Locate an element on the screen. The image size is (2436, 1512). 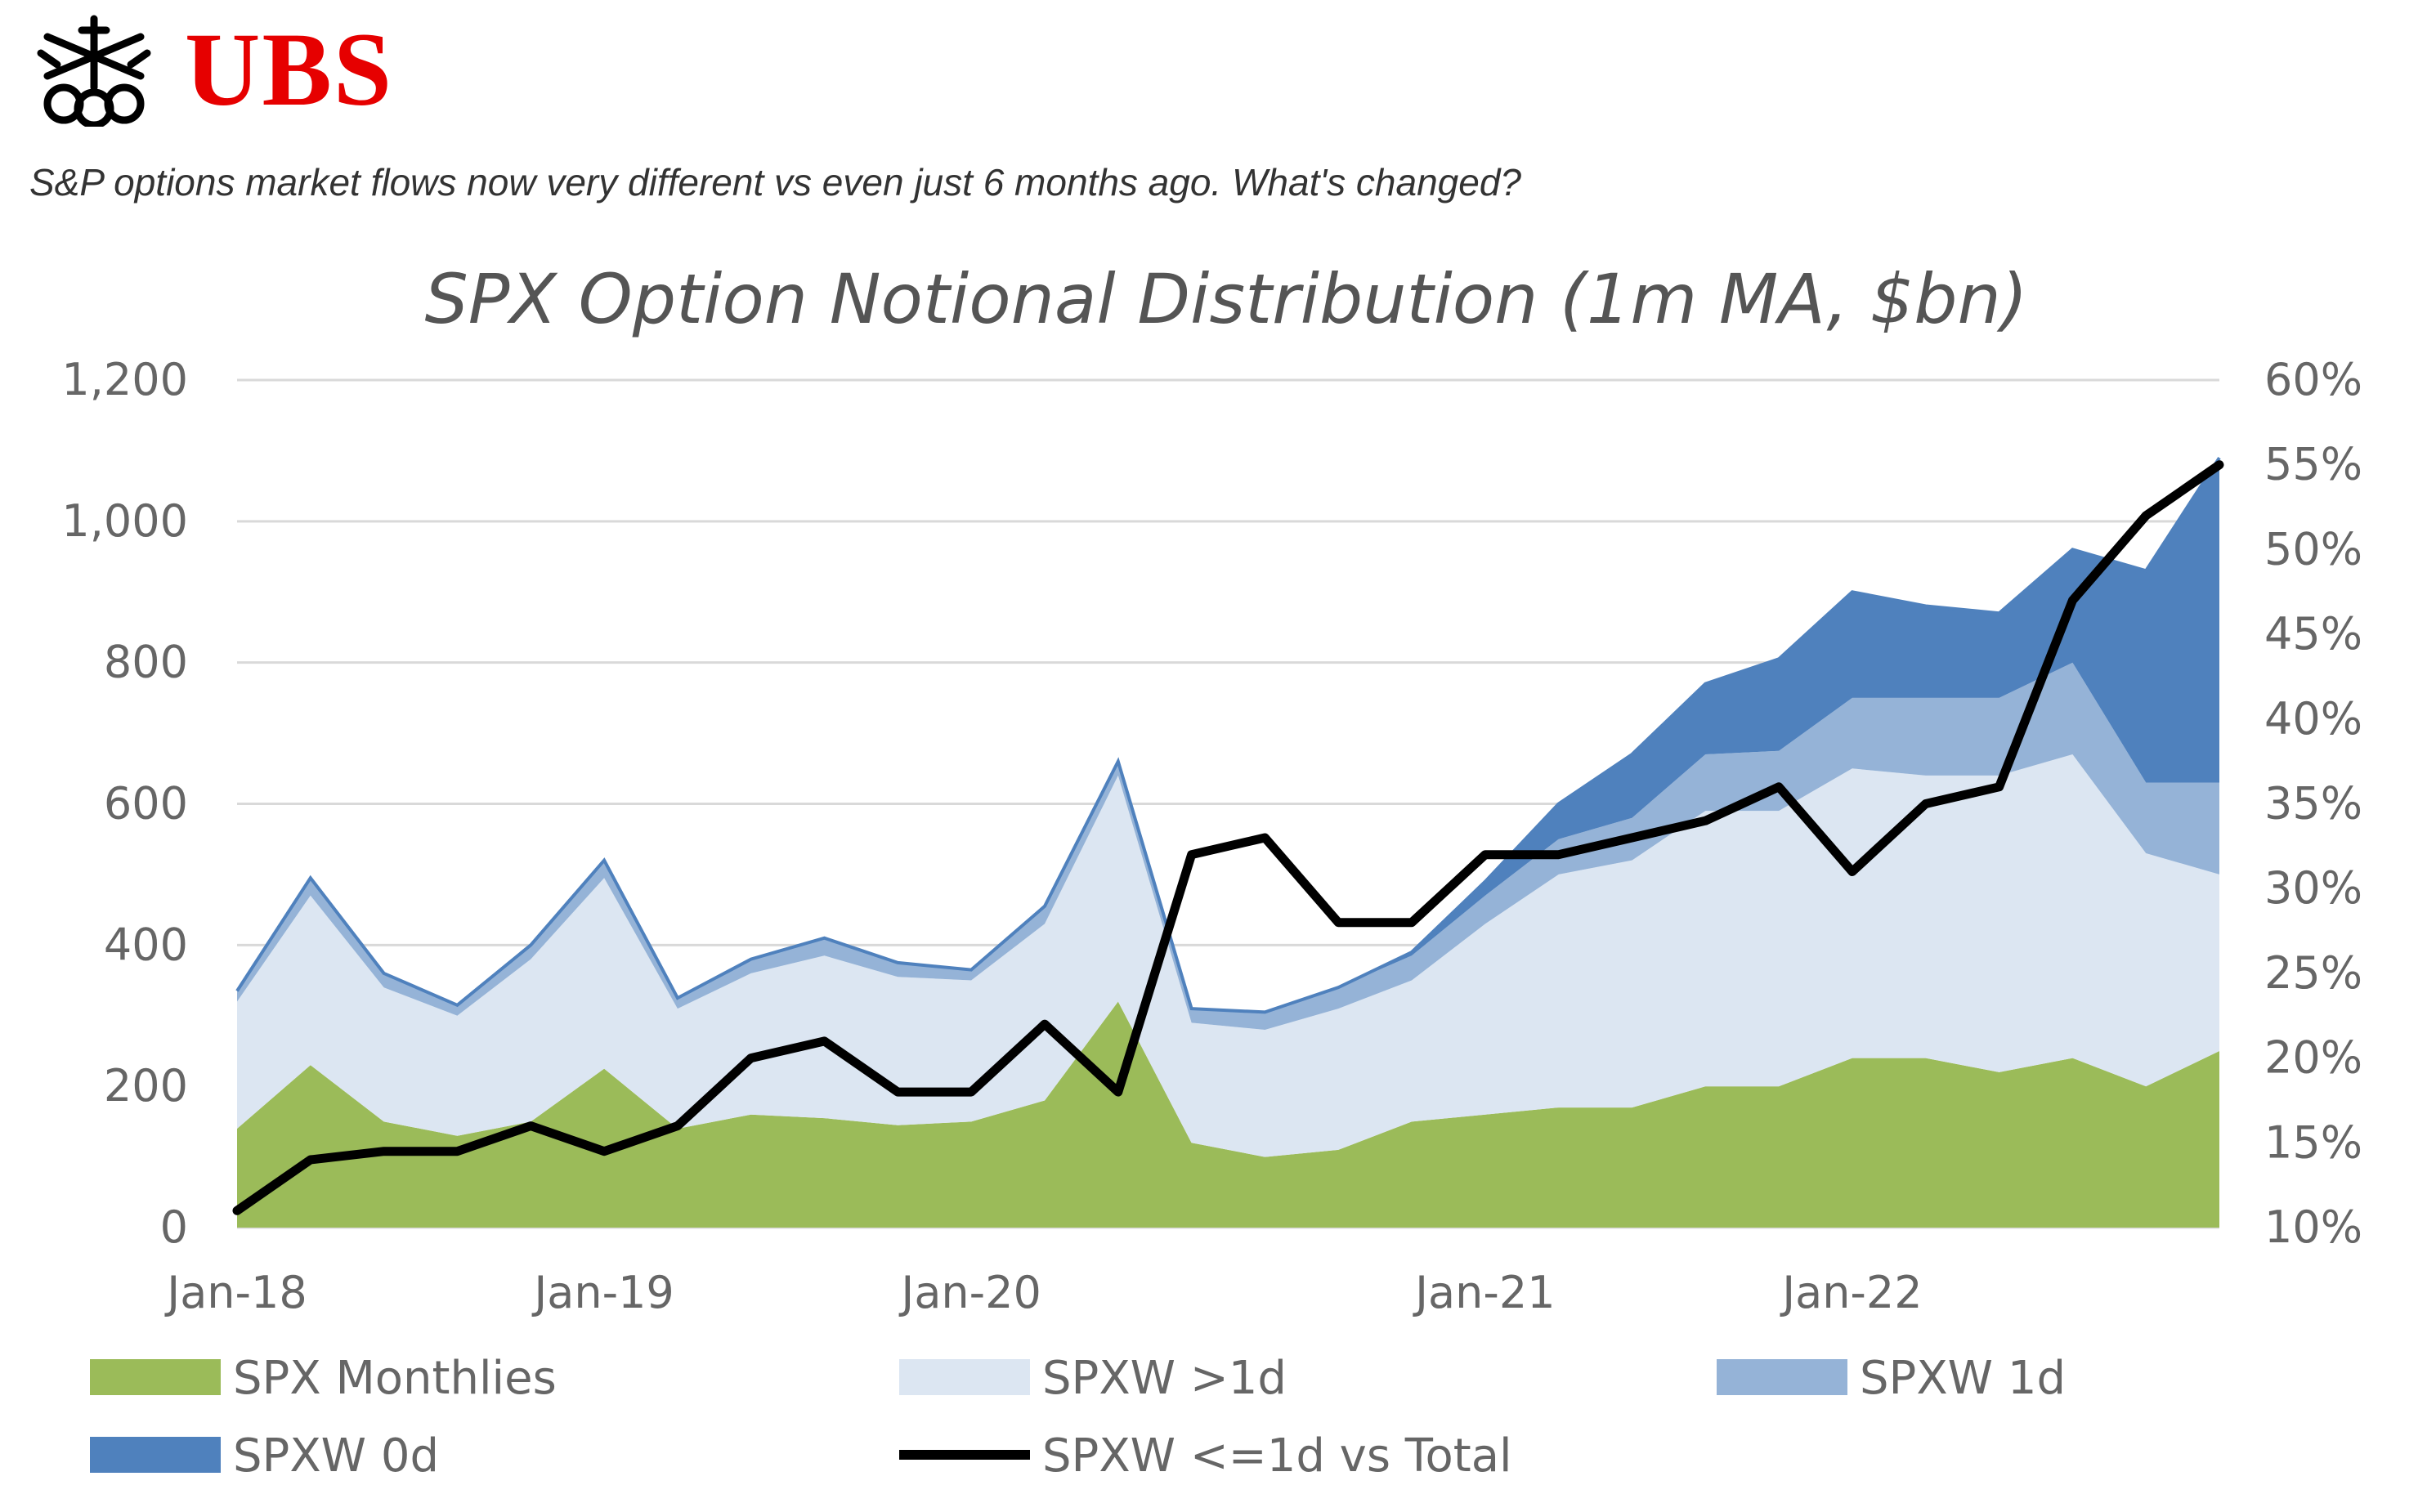
right-tick-label: 35% is located at coordinates (2313, 804).